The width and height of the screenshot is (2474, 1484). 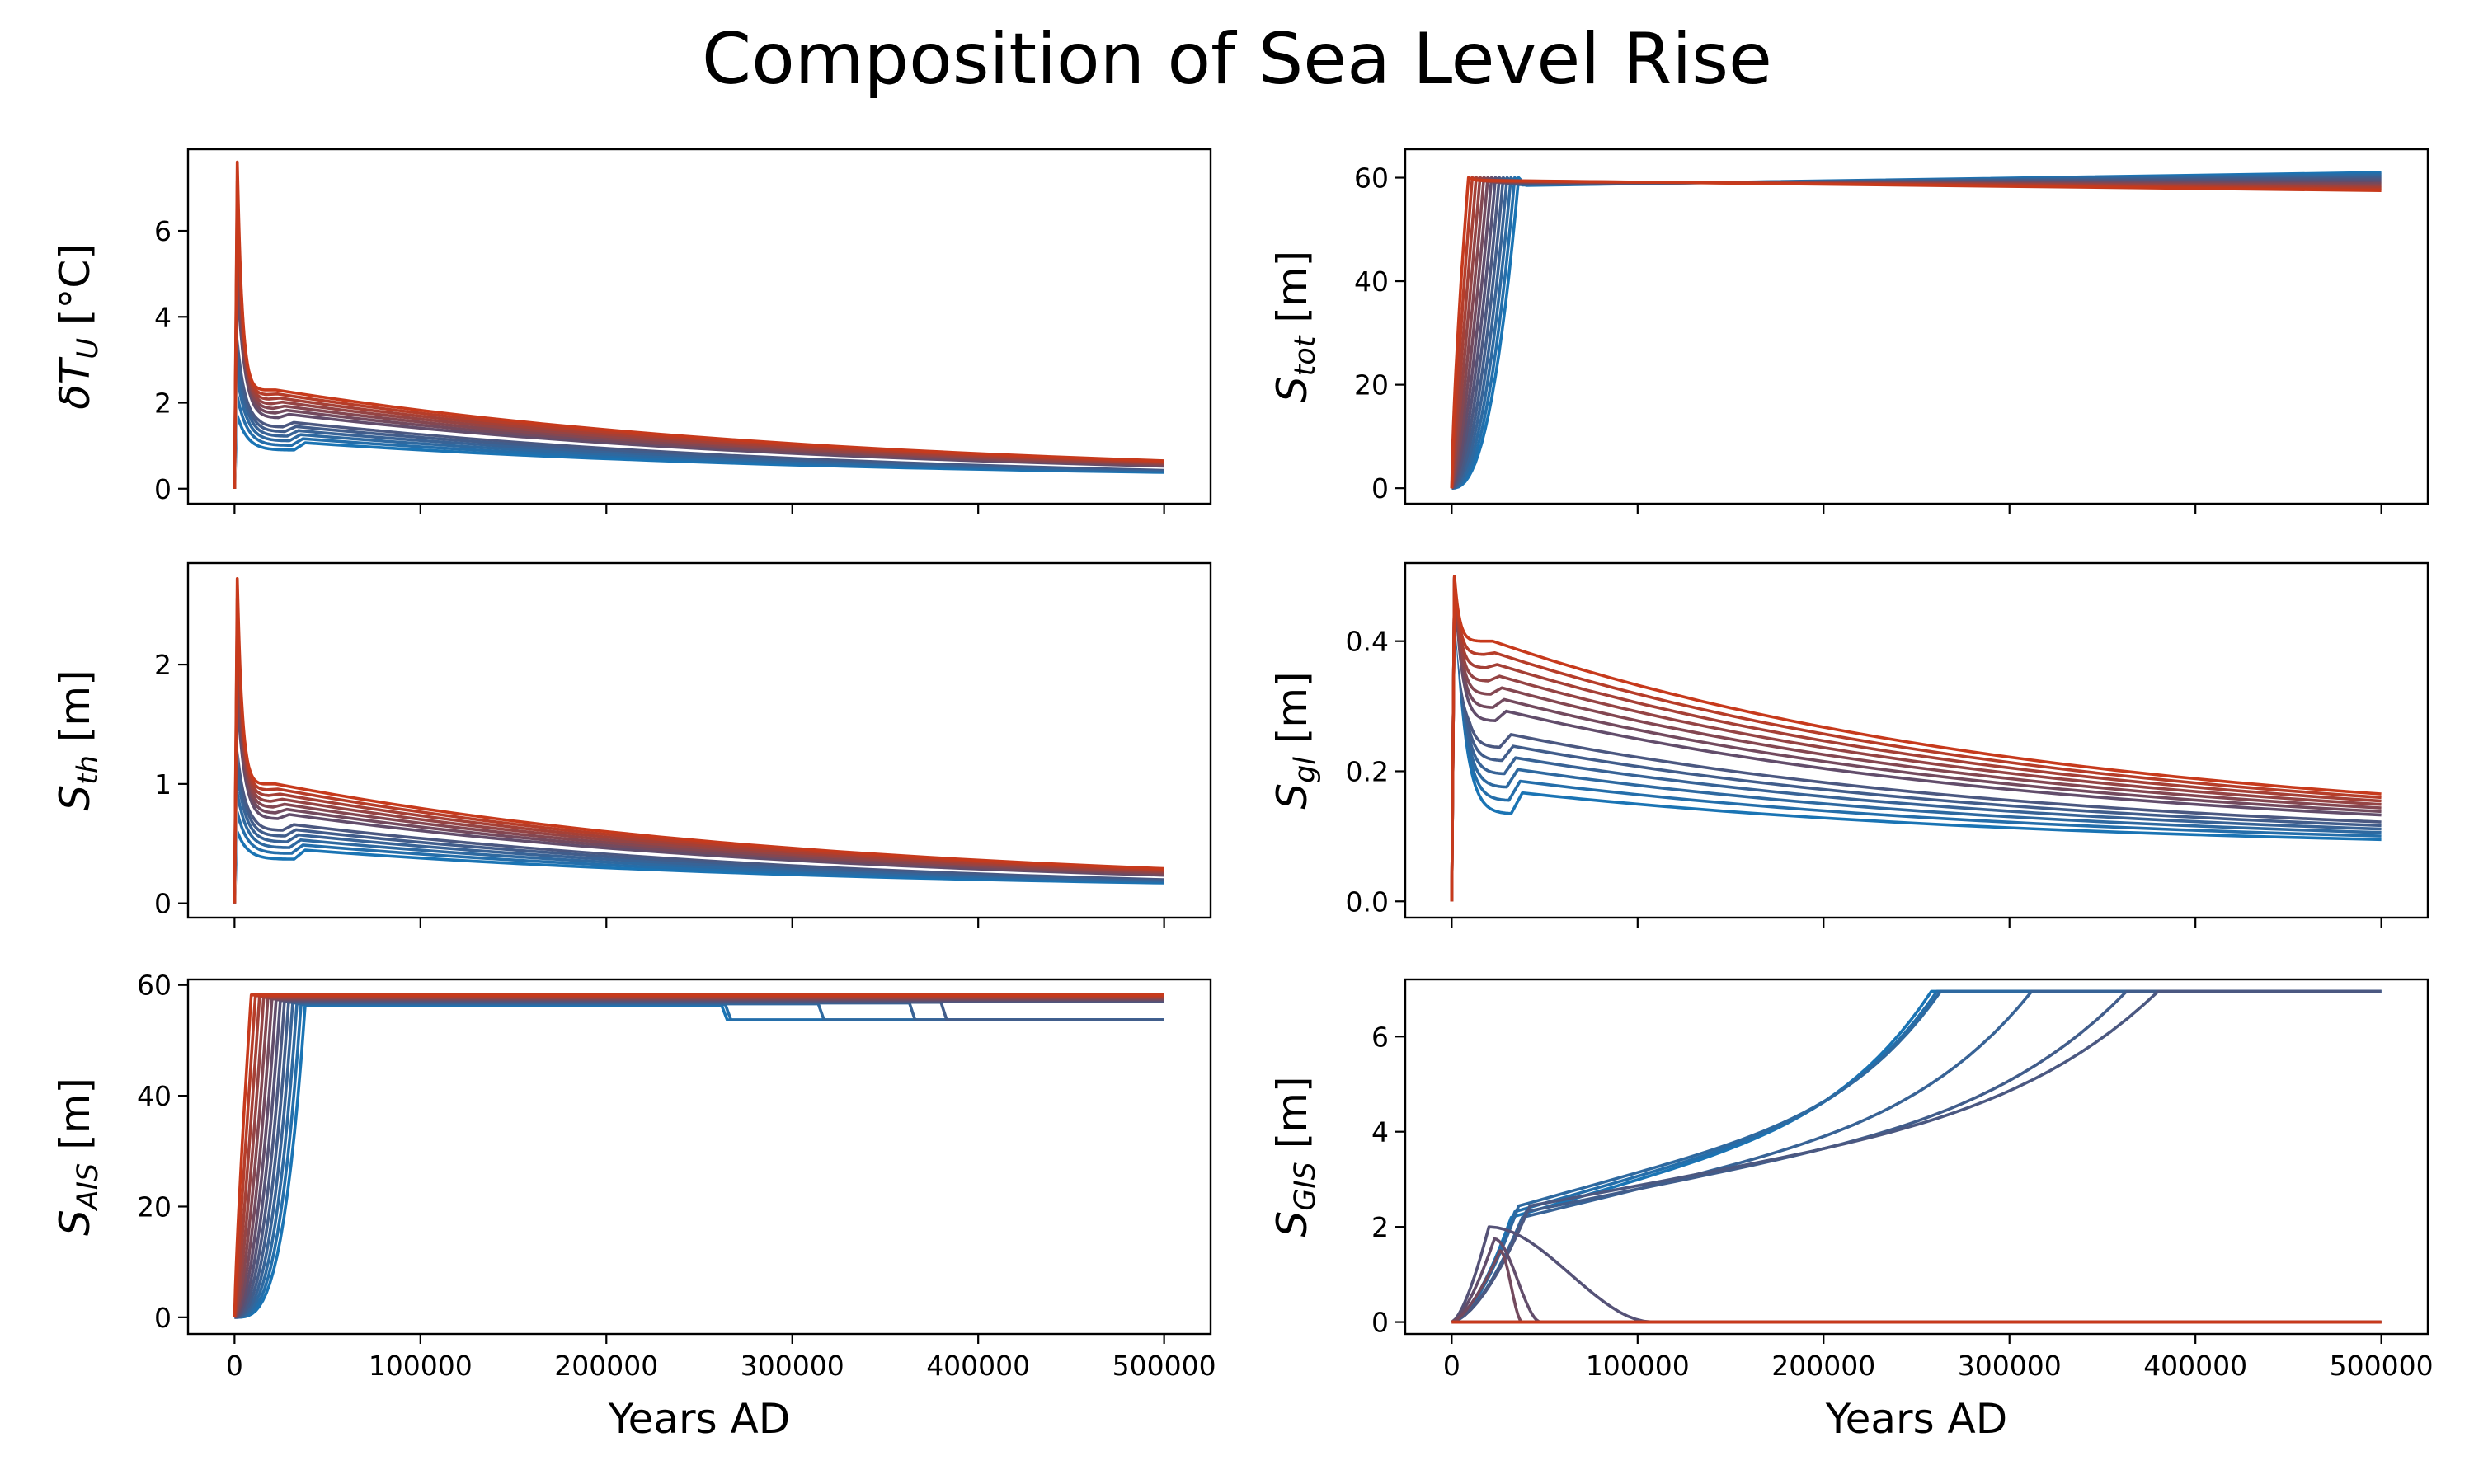 What do you see at coordinates (1295, 1156) in the screenshot?
I see `y-axis-label: SGIS [m]` at bounding box center [1295, 1156].